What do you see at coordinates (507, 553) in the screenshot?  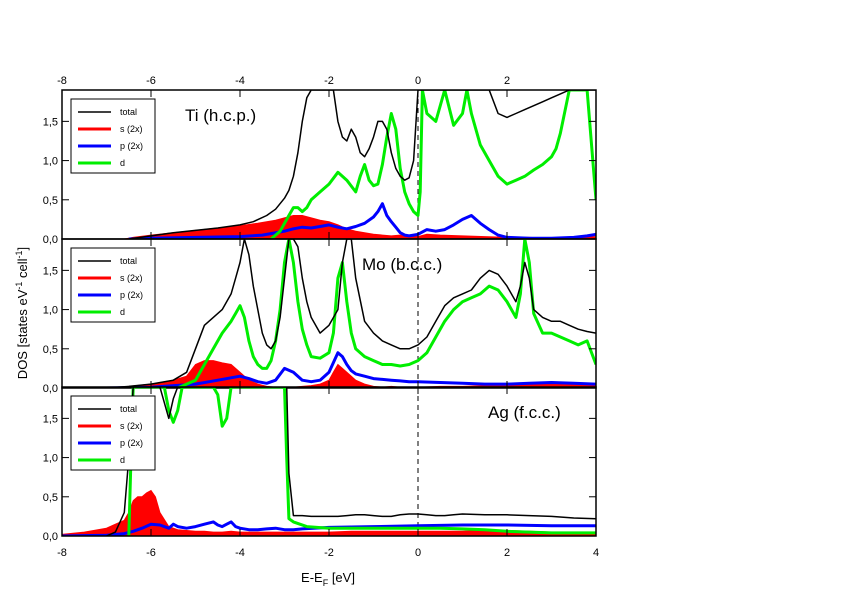 I see `x-tick-label: 2` at bounding box center [507, 553].